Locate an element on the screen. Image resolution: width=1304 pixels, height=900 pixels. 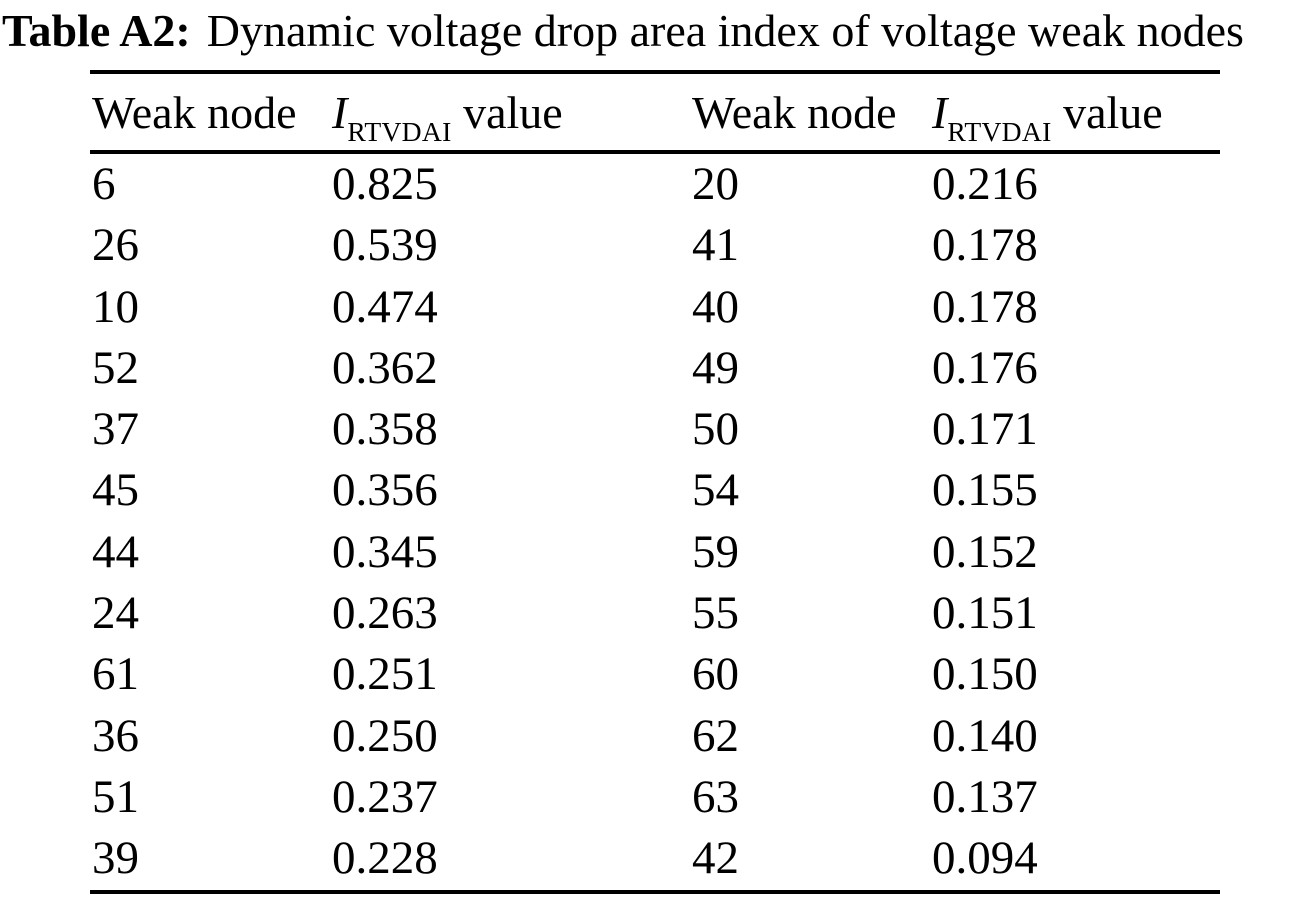
weak-node-cell: 51 is located at coordinates (115, 796).